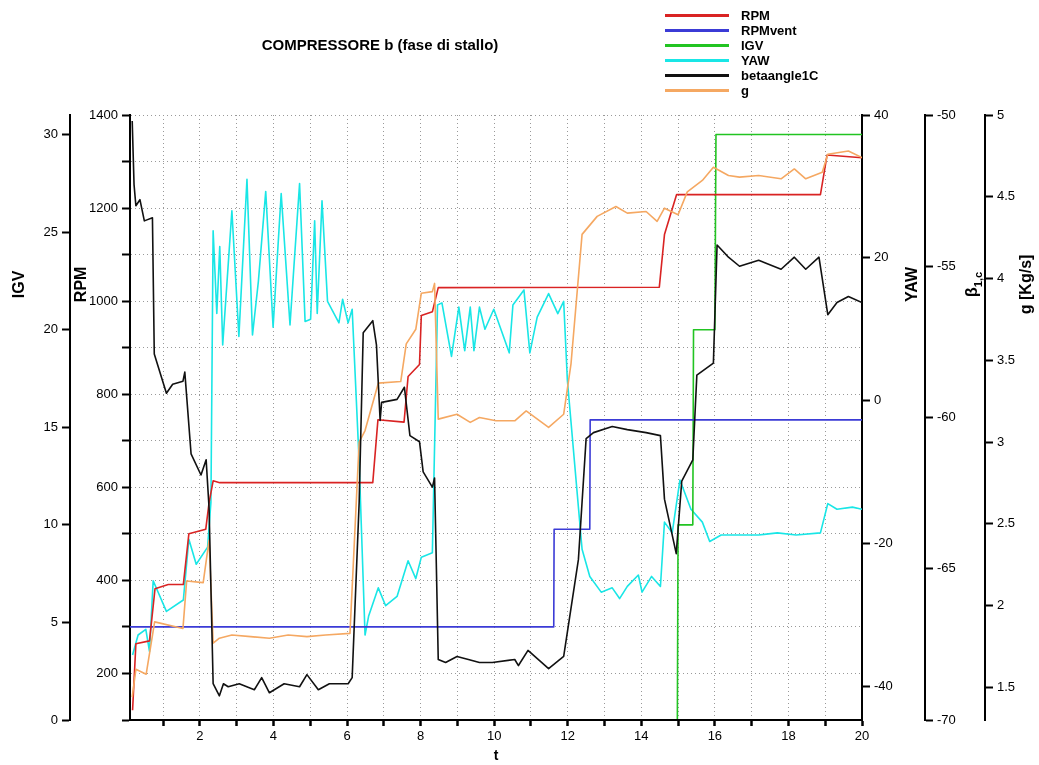 This screenshot has height=765, width=1039. I want to click on y2-tick-label: 25, so click(50, 231).